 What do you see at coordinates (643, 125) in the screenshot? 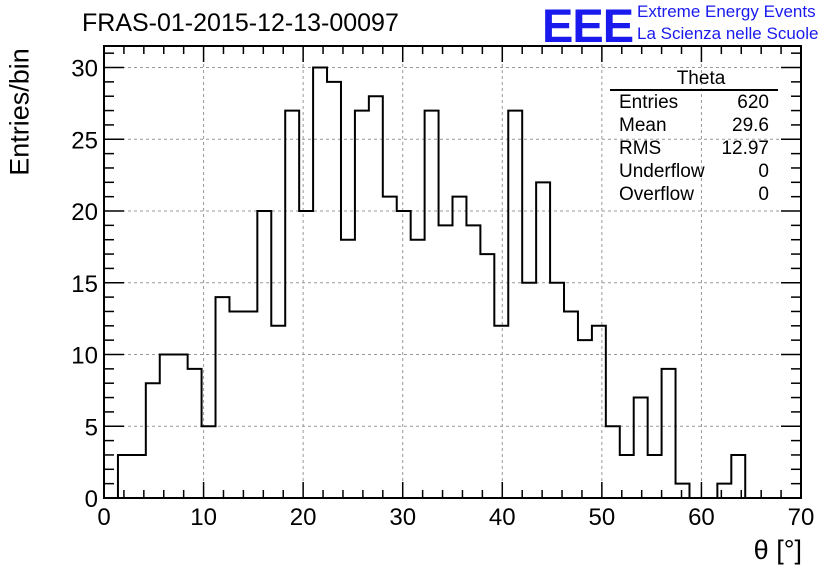
I see `stats-label: Mean` at bounding box center [643, 125].